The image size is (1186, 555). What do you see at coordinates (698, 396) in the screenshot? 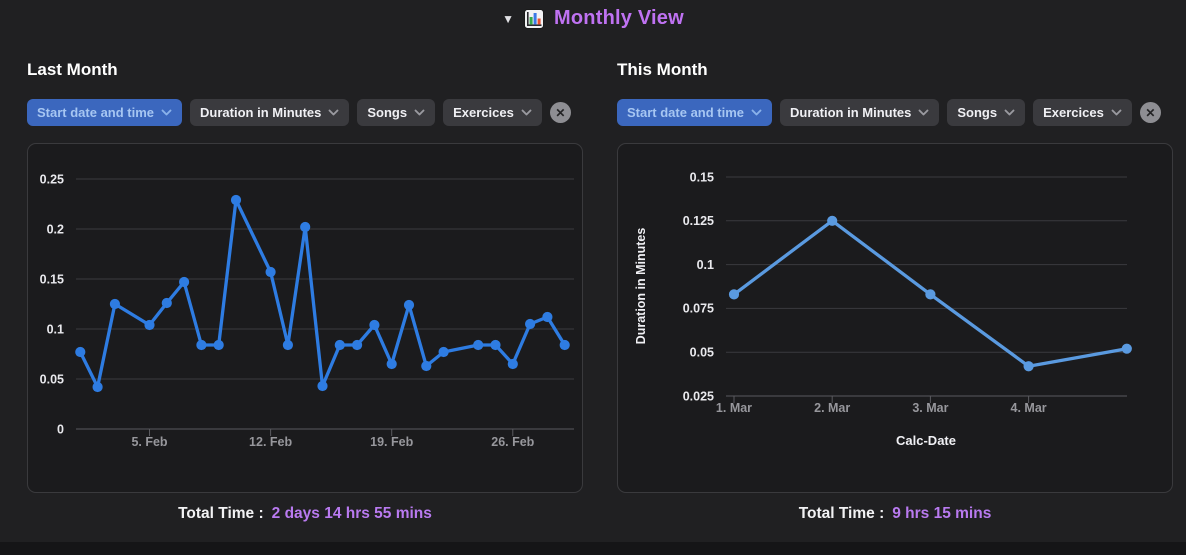
I see `y-tick-label: 0.025` at bounding box center [698, 396].